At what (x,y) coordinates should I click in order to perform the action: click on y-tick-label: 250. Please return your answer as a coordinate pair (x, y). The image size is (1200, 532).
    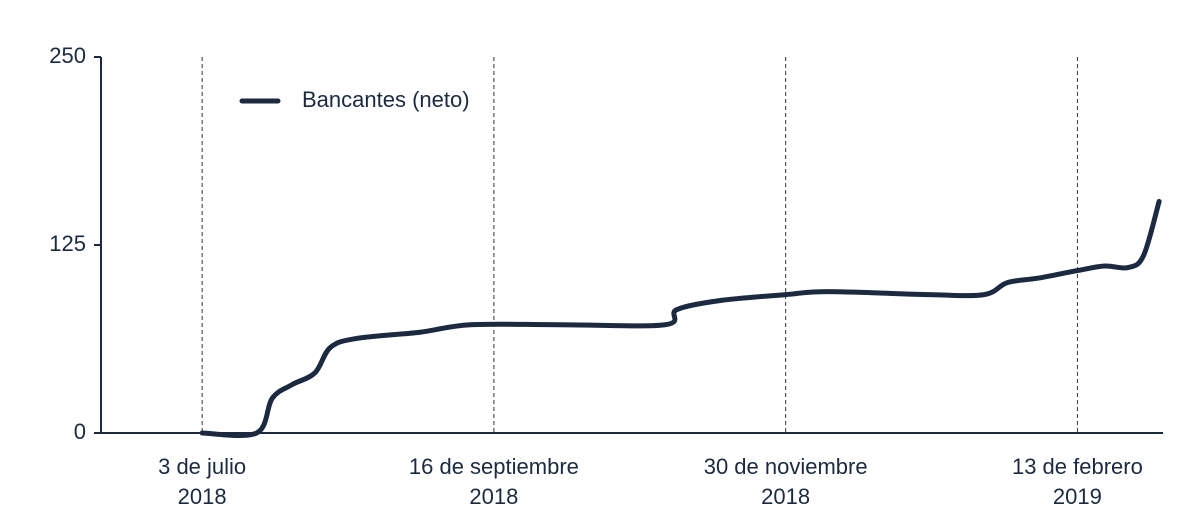
    Looking at the image, I should click on (67, 55).